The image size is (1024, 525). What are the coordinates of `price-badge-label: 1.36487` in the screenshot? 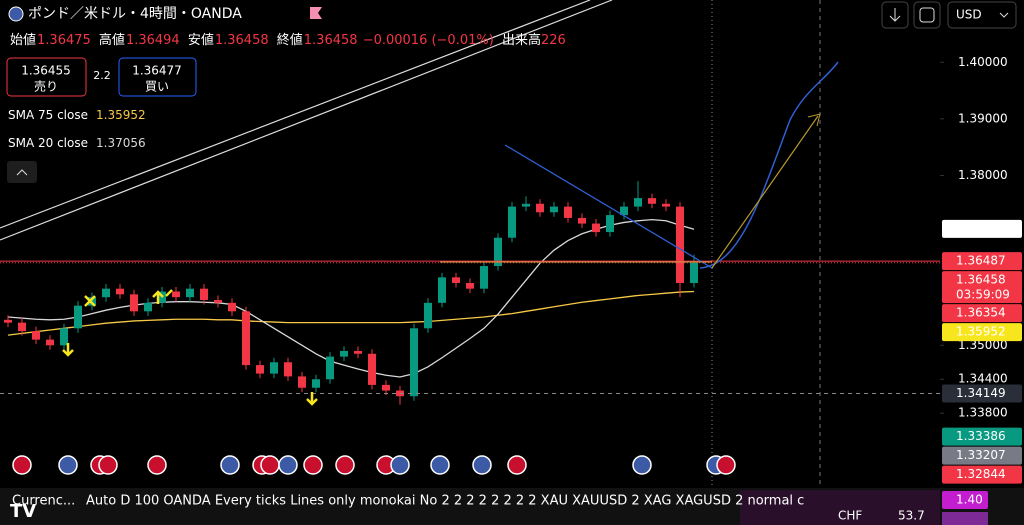 It's located at (981, 261).